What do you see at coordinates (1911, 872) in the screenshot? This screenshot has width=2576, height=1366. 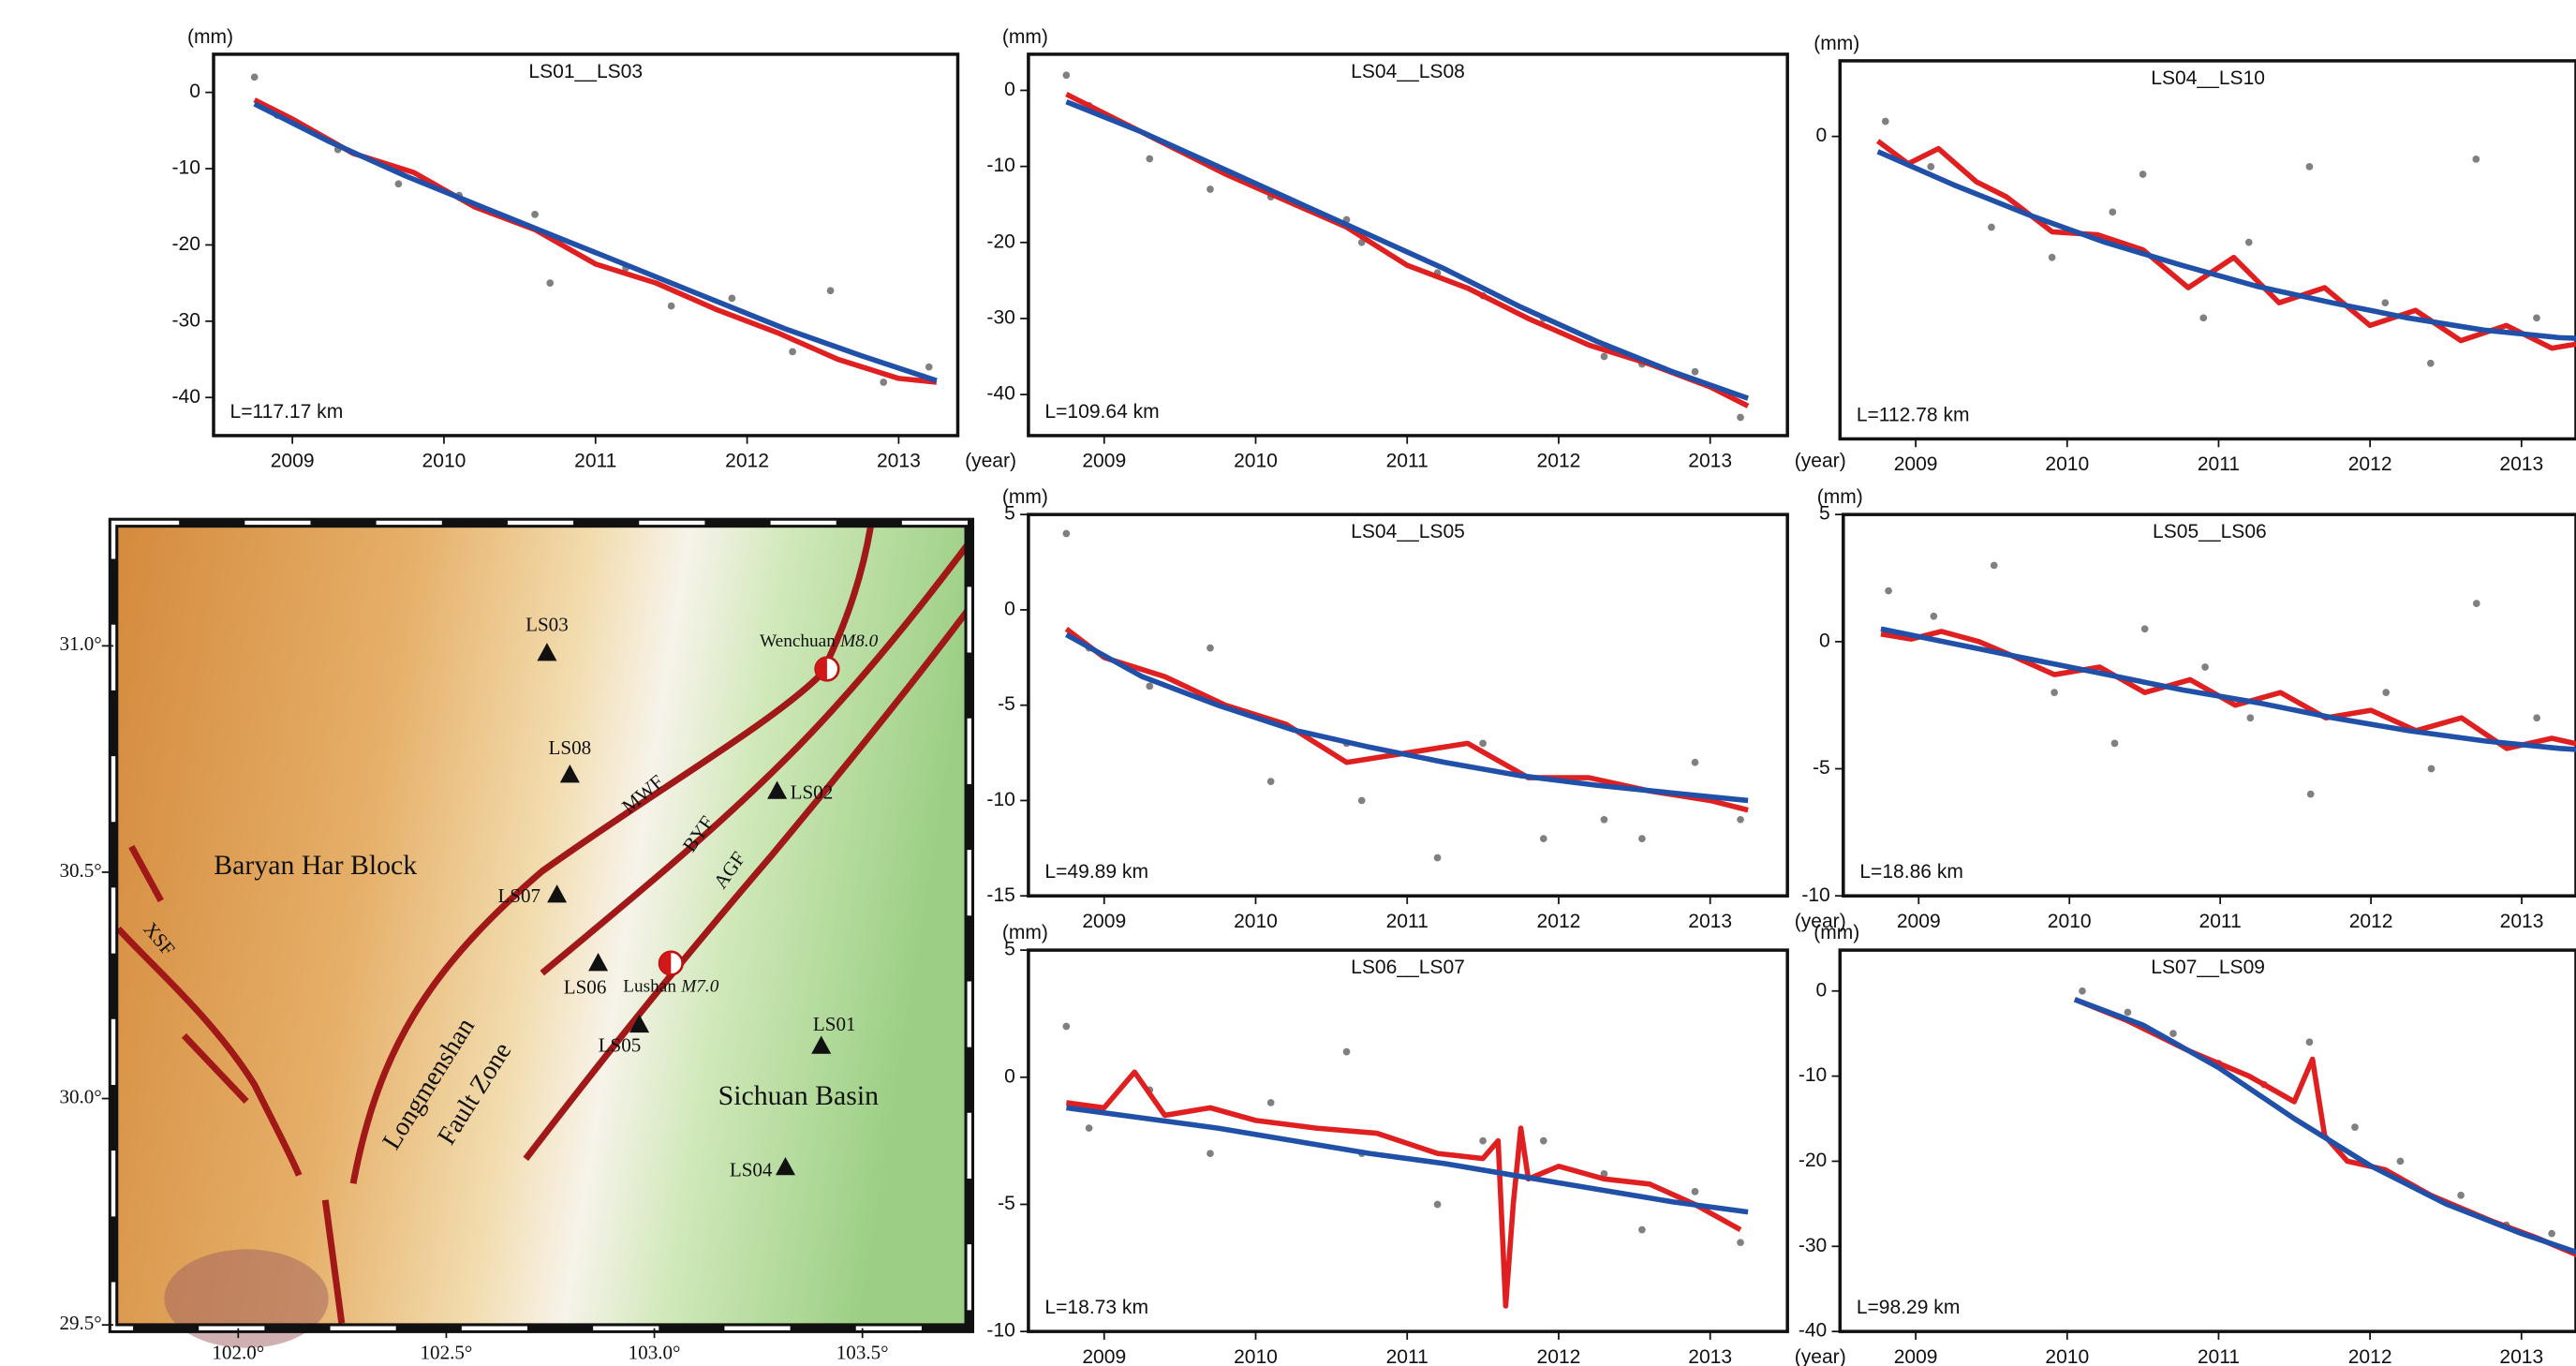 I see `panel-annotation: L=18.86 km` at bounding box center [1911, 872].